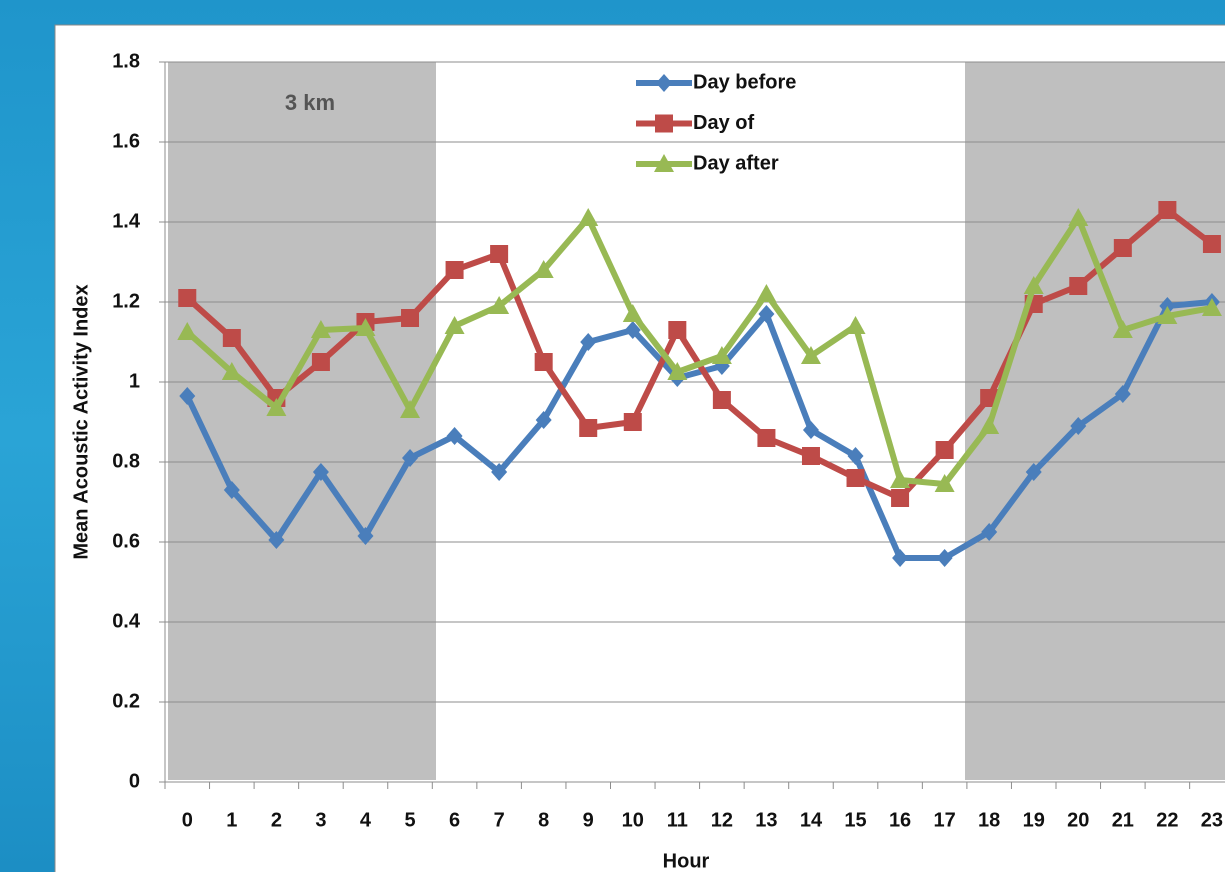 This screenshot has width=1225, height=872. I want to click on y-axis-label: Mean Acoustic Activity Index, so click(81, 421).